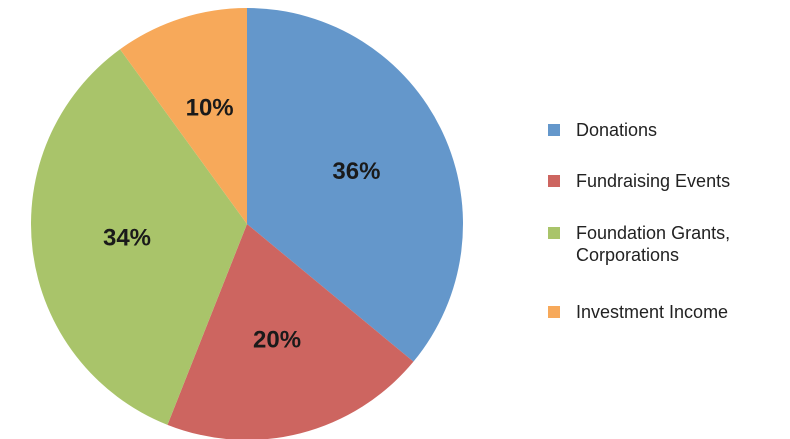 Image resolution: width=790 pixels, height=439 pixels. I want to click on legend-item: Fundraising Events, so click(635, 181).